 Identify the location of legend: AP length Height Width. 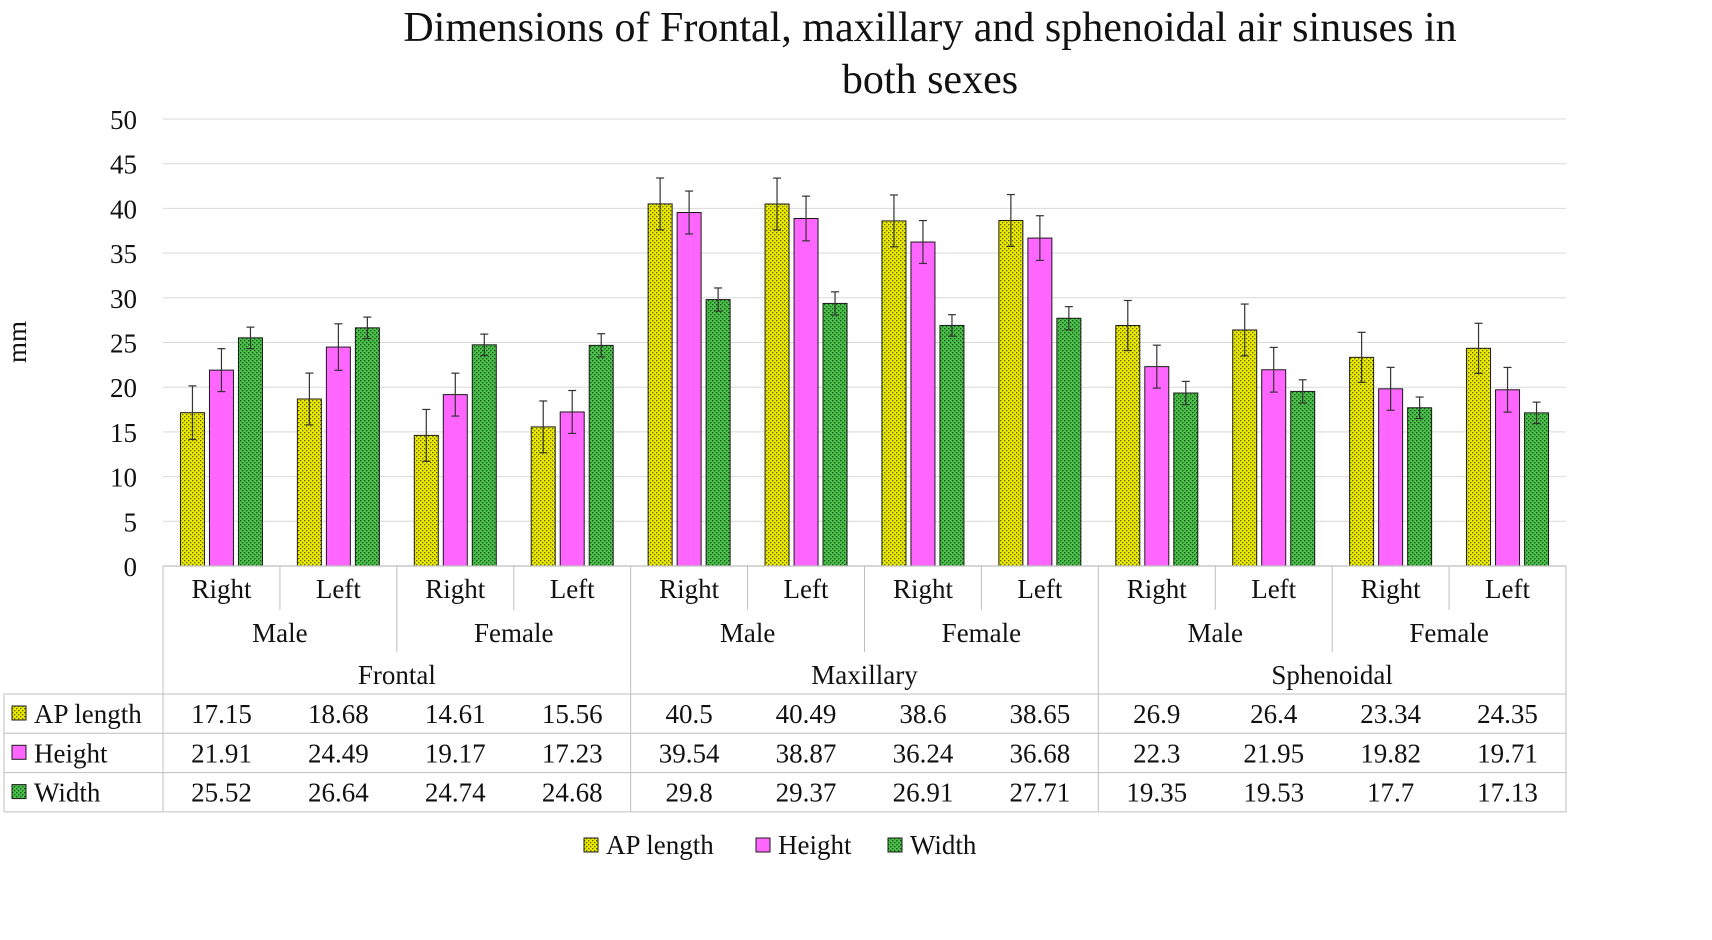
(780, 845).